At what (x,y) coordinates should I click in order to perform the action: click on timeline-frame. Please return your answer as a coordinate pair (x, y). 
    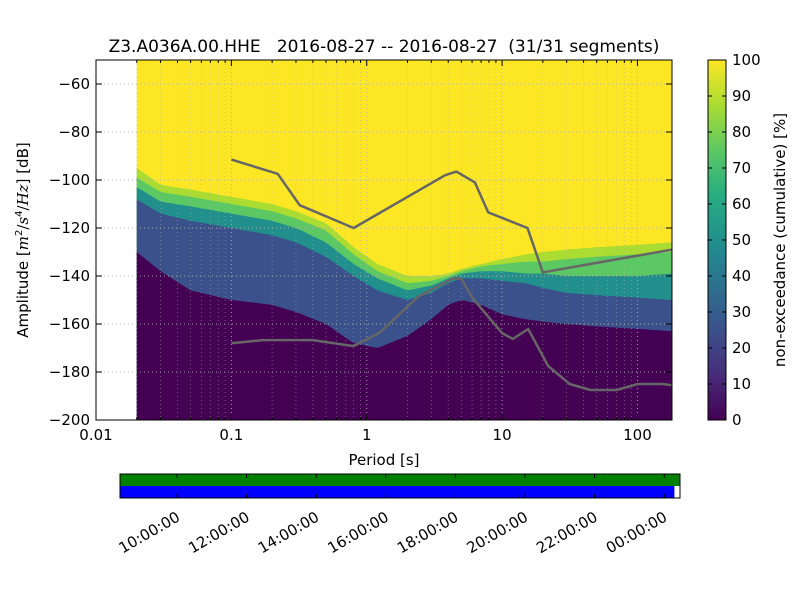
    Looking at the image, I should click on (400, 486).